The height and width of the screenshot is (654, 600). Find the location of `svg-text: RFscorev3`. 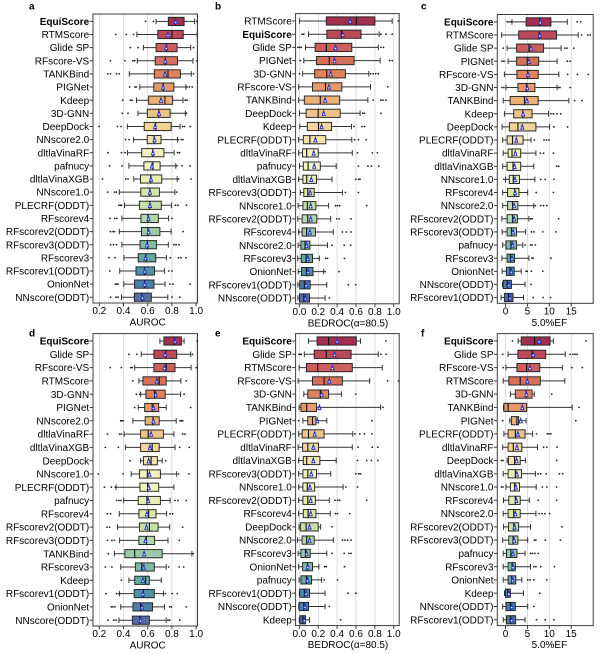

svg-text: RFscorev3 is located at coordinates (65, 568).